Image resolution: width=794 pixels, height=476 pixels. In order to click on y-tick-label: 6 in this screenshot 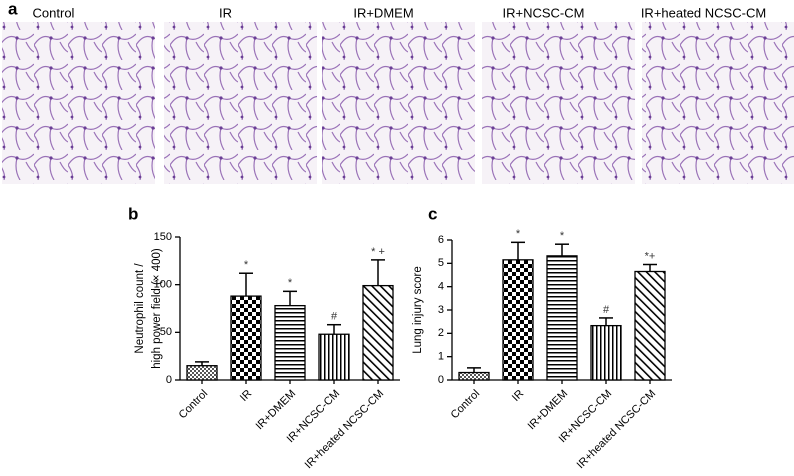, I will do `click(441, 240)`.